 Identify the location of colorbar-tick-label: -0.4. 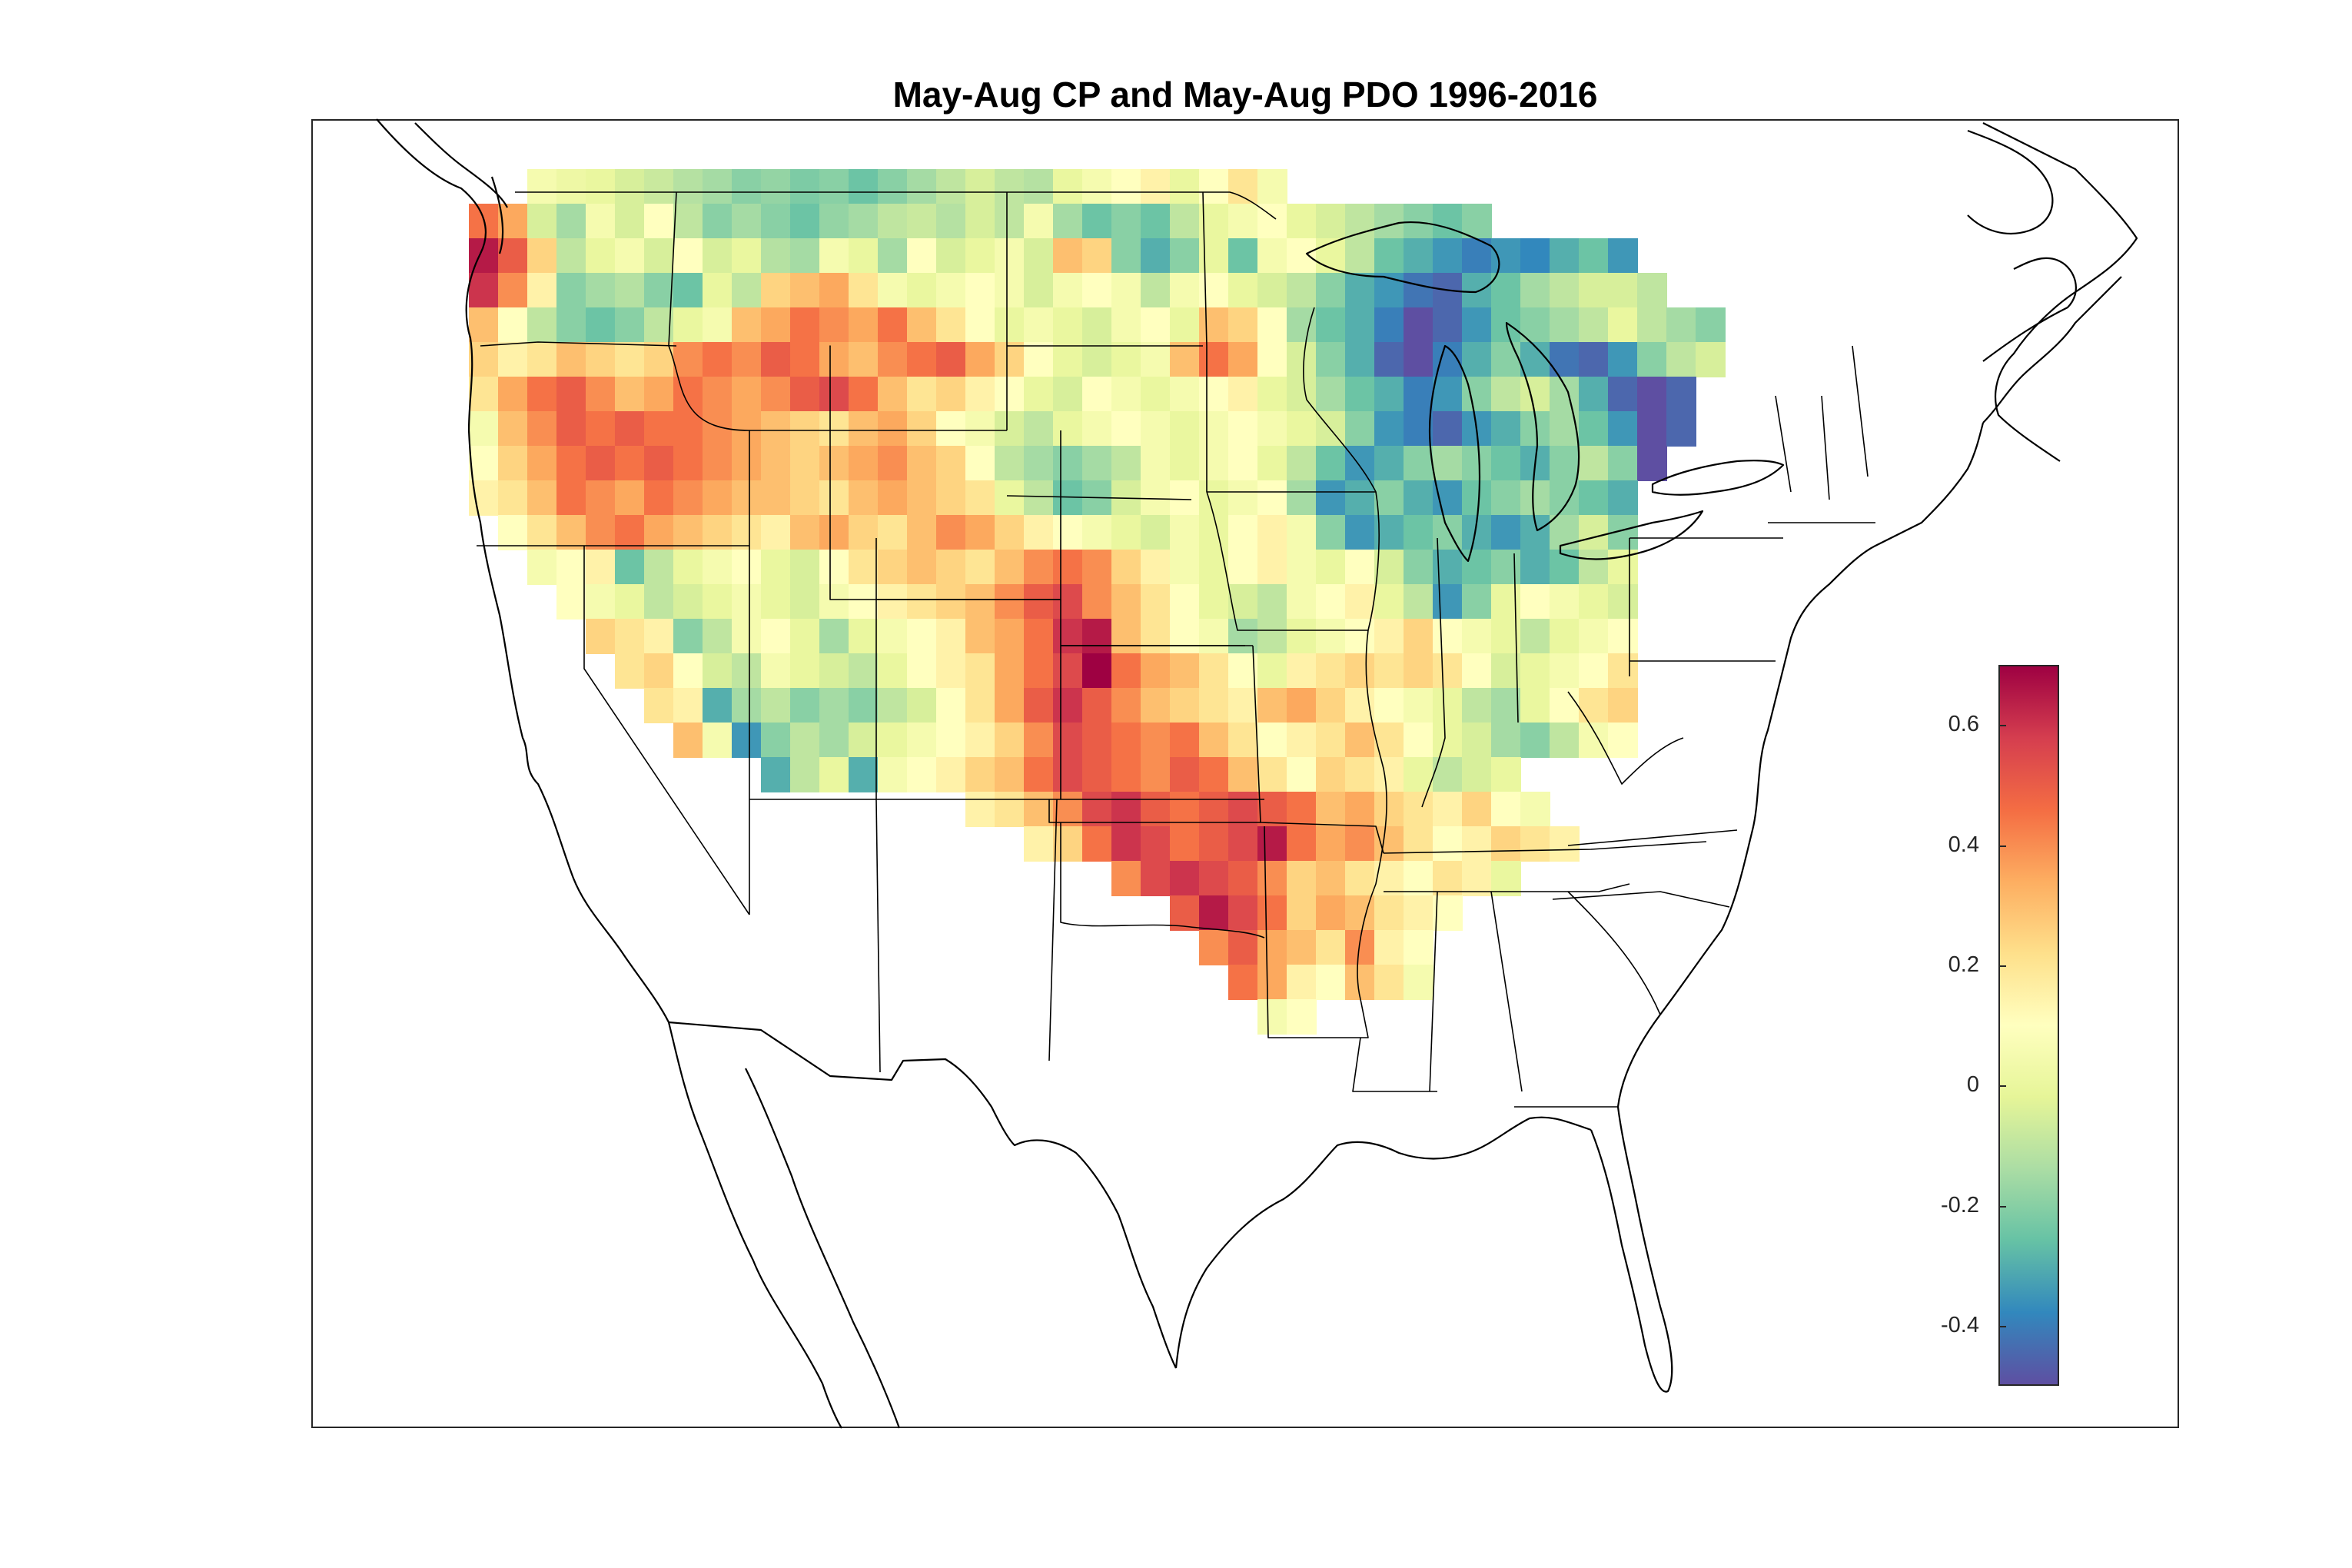
(1960, 1324).